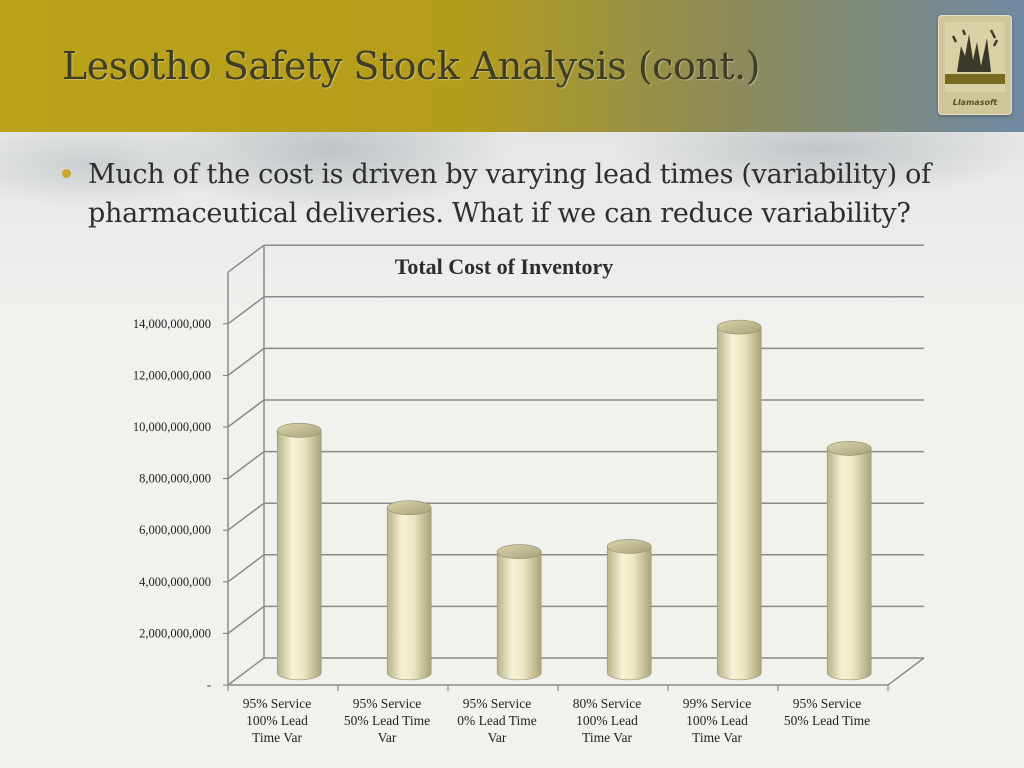 This screenshot has width=1024, height=768. I want to click on x-tick-label: 95% Service 100% Lead Time Var, so click(277, 720).